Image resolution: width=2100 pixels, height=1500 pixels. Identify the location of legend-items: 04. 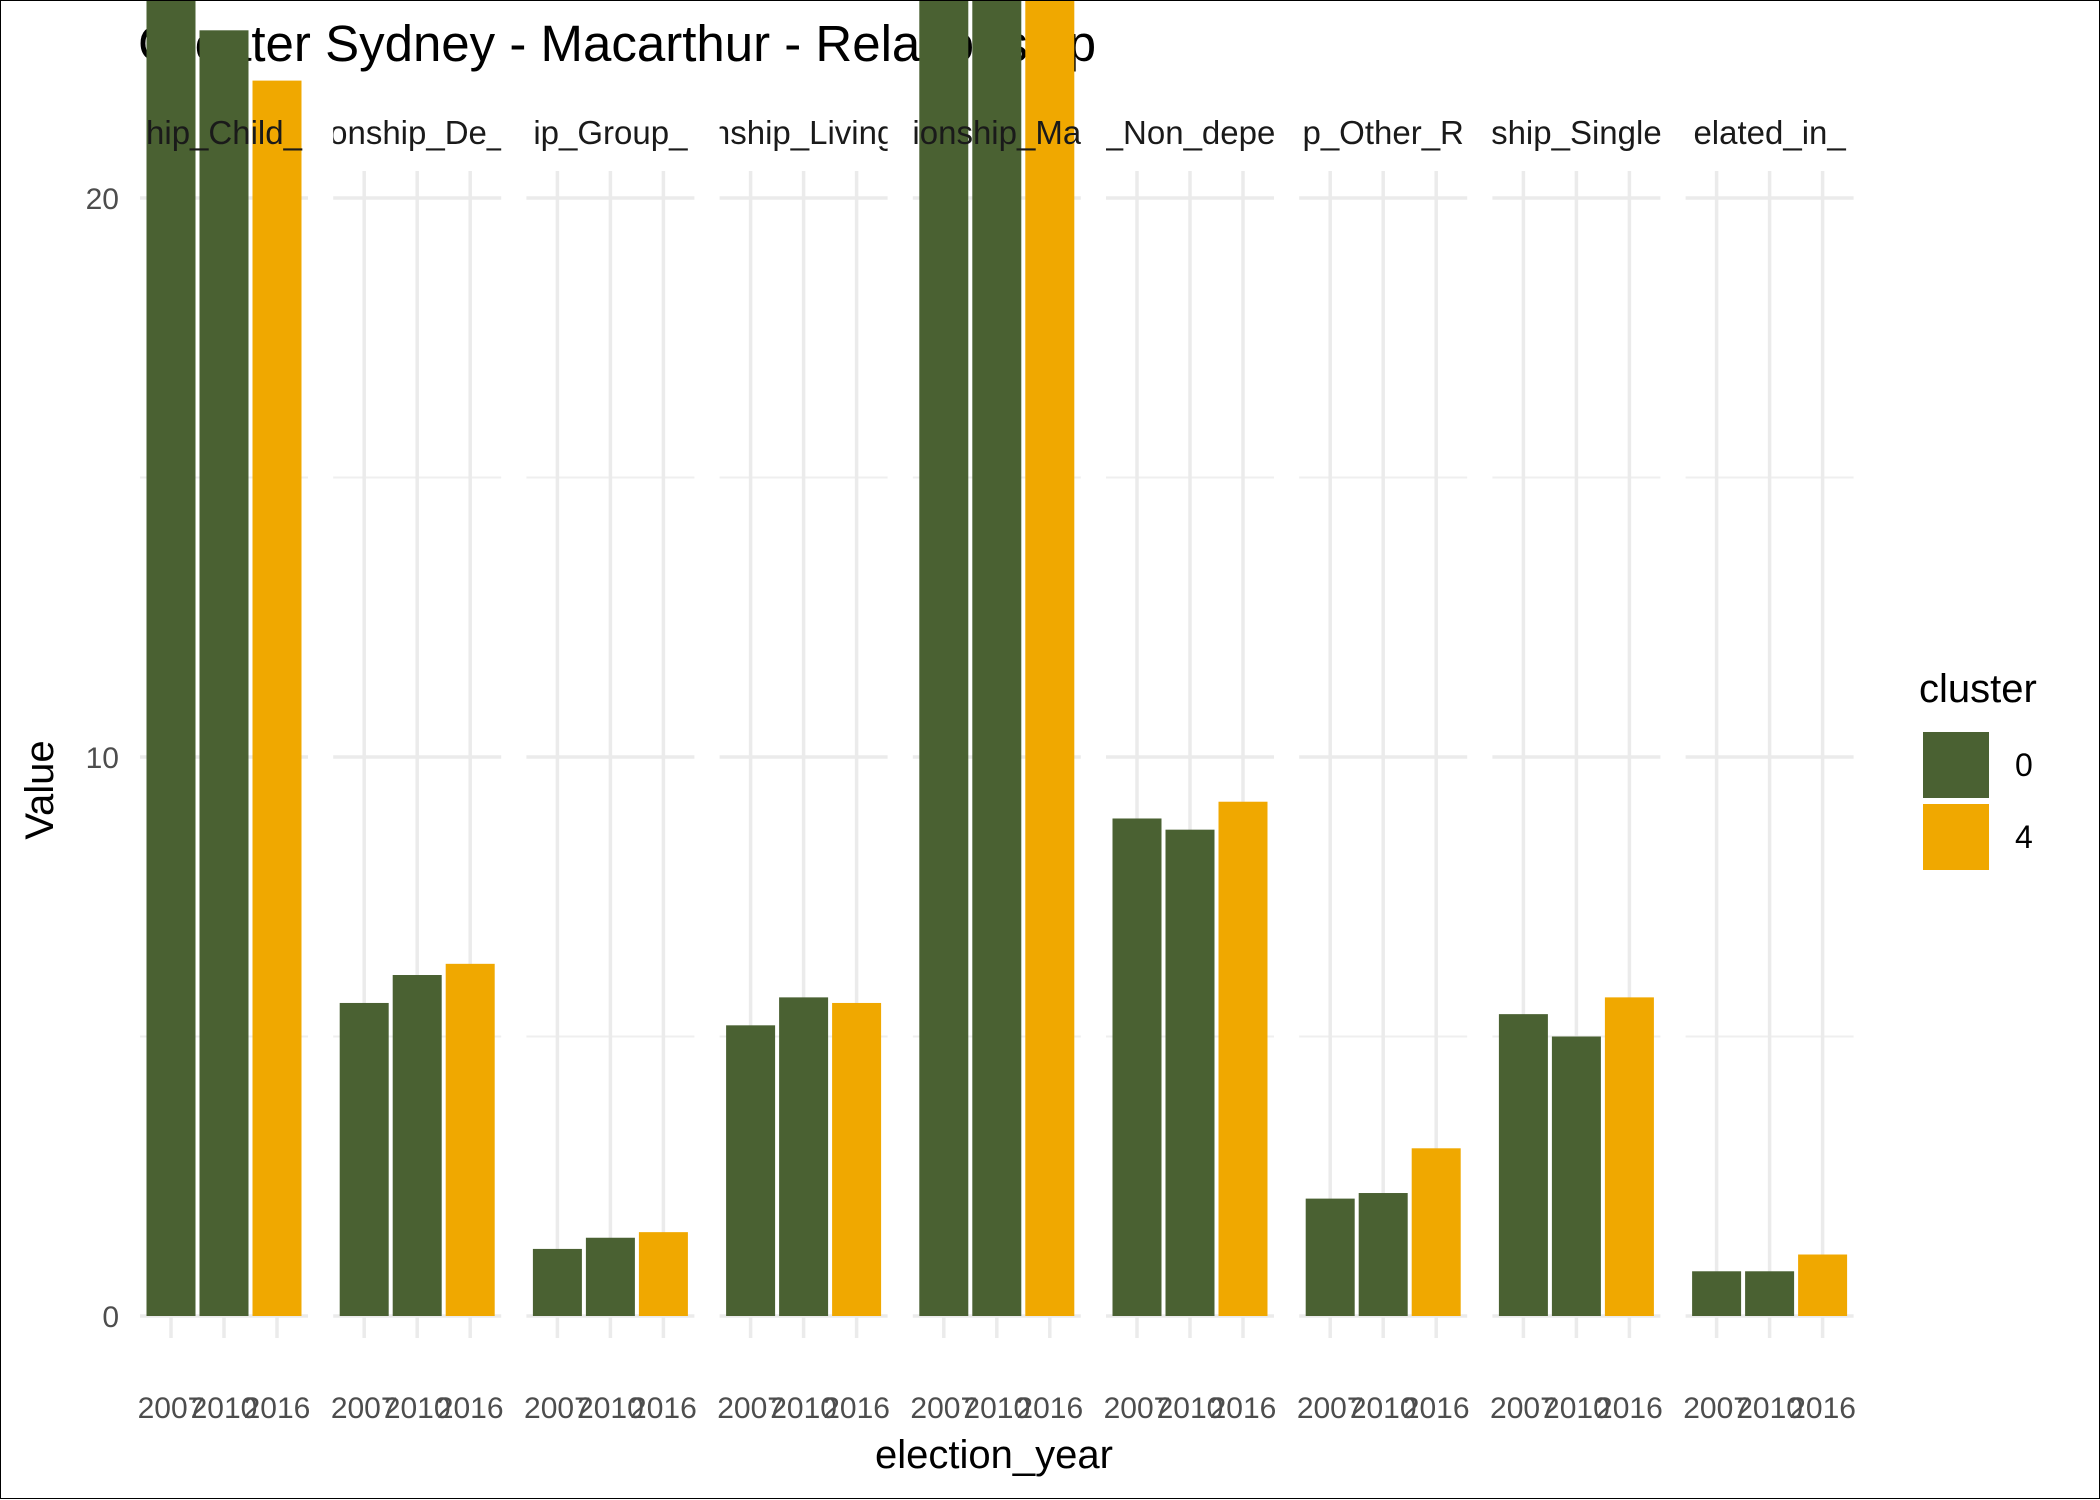
(1978, 801).